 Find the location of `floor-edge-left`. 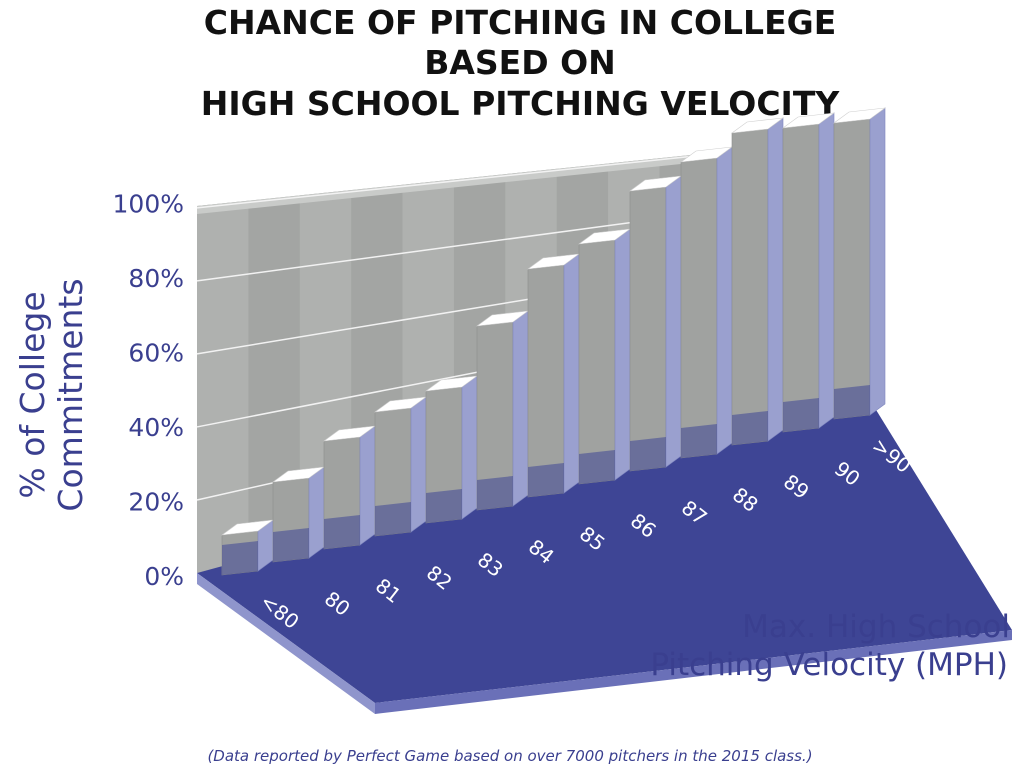

floor-edge-left is located at coordinates (286, 643).